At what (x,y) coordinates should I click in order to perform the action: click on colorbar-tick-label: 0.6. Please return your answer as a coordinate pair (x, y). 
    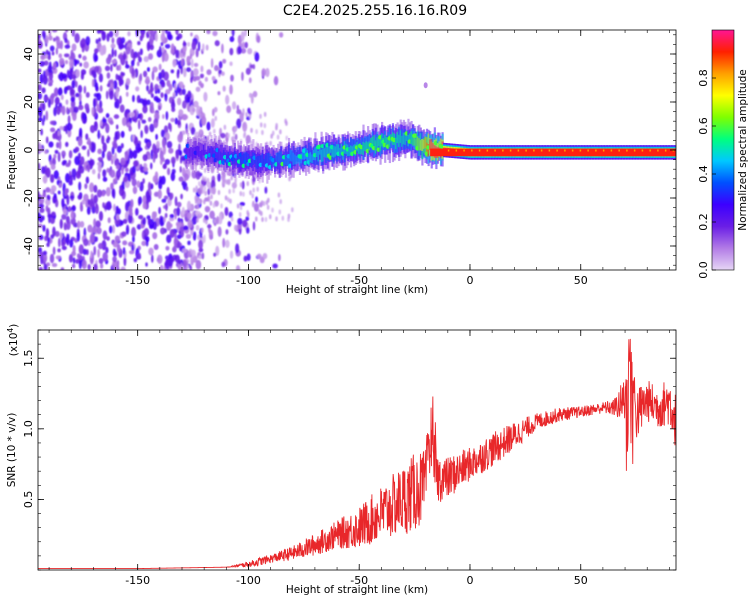
    Looking at the image, I should click on (703, 126).